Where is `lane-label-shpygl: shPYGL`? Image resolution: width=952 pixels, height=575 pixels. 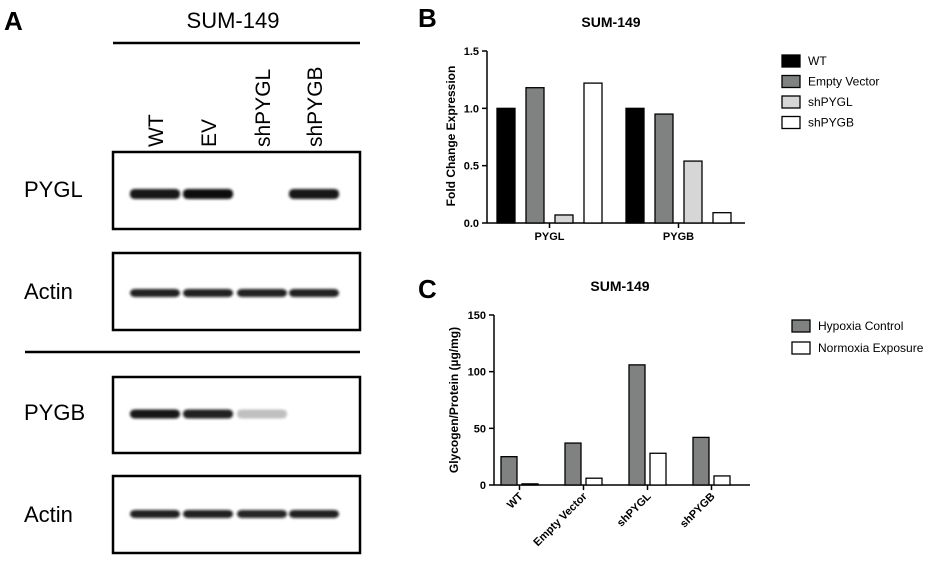
lane-label-shpygl: shPYGL is located at coordinates (263, 108).